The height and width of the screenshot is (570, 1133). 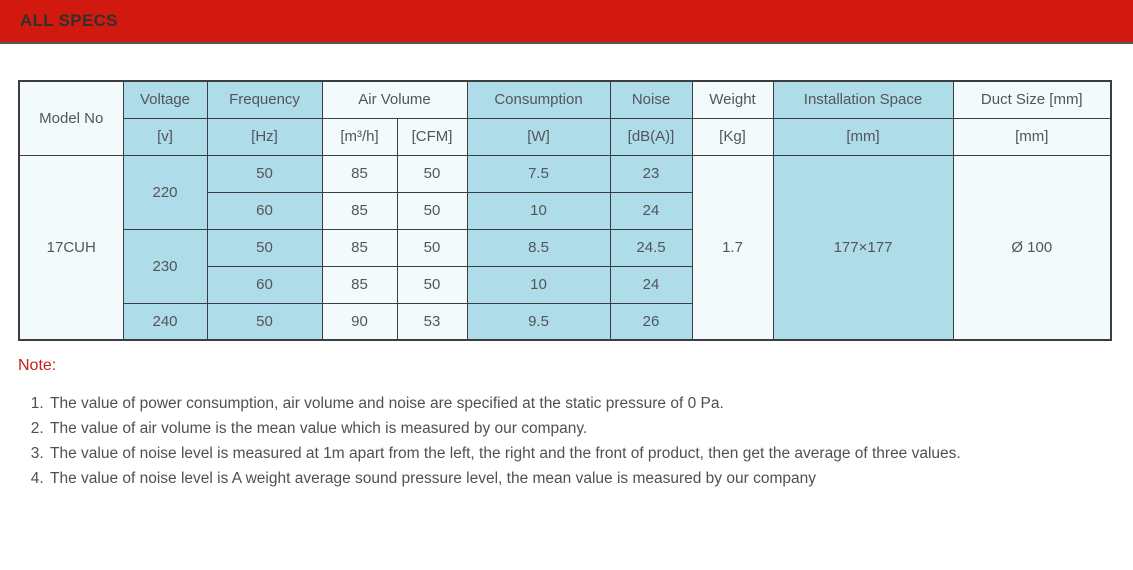 I want to click on cell-voltage-230: 230, so click(x=165, y=266).